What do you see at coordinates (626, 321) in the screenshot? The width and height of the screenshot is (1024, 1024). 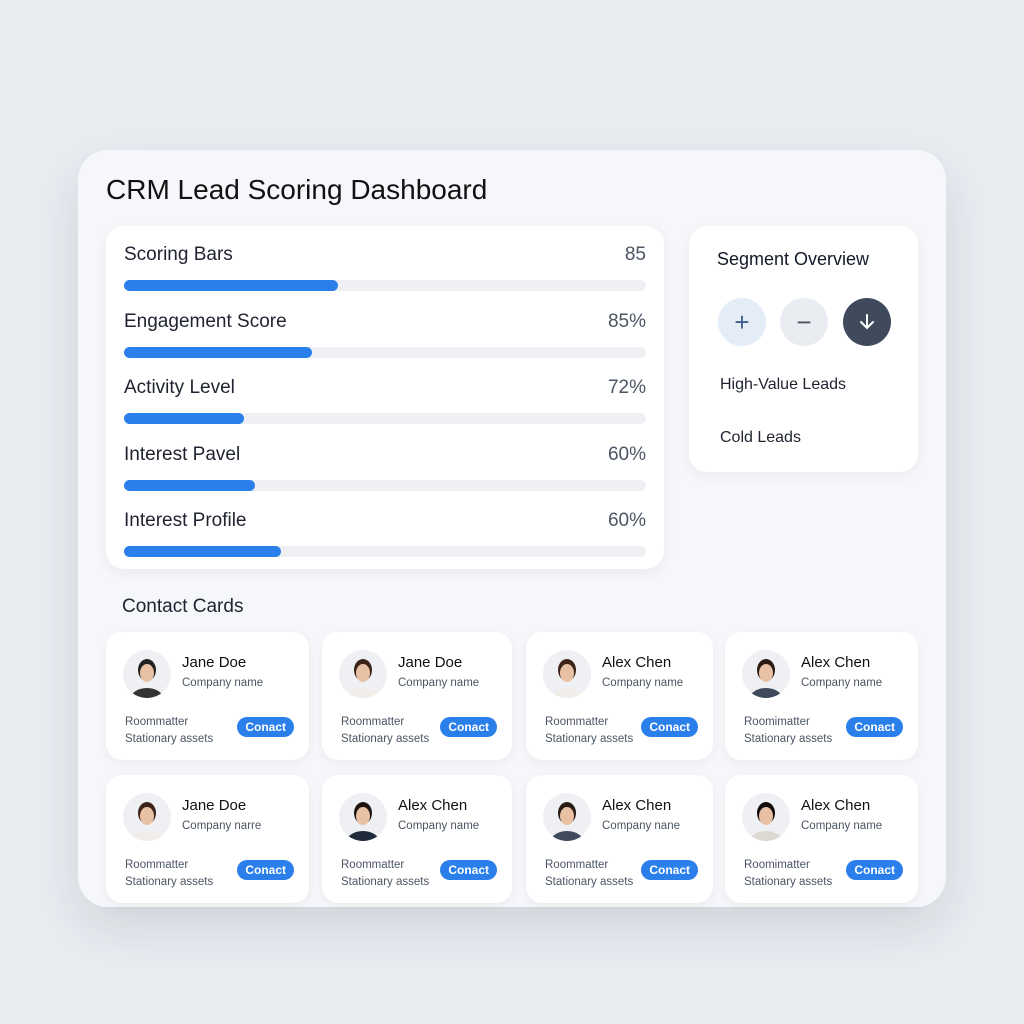 I see `score-value: 85%` at bounding box center [626, 321].